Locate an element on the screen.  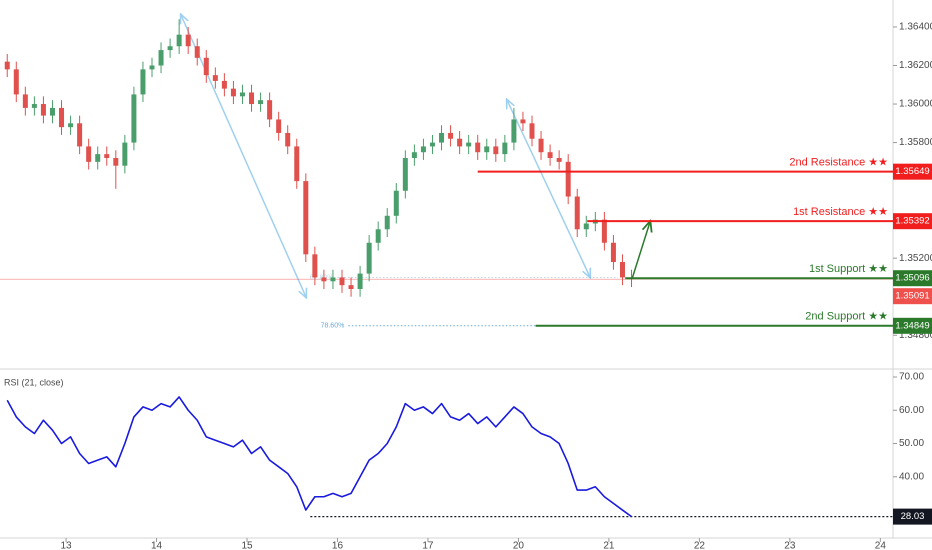
x-tick-label: 21 is located at coordinates (609, 545).